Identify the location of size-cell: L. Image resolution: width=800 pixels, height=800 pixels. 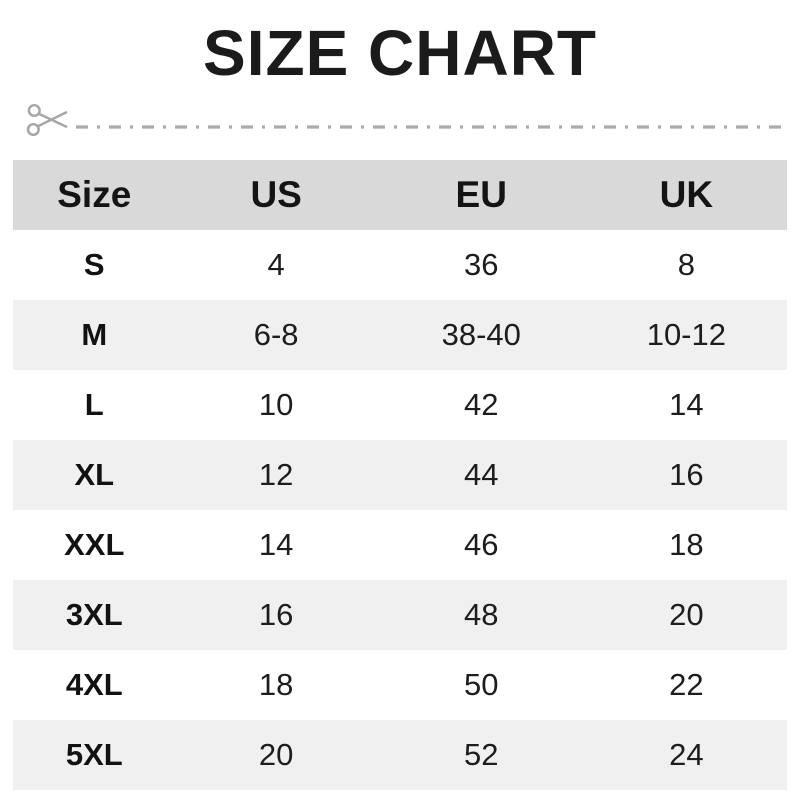
(94, 404).